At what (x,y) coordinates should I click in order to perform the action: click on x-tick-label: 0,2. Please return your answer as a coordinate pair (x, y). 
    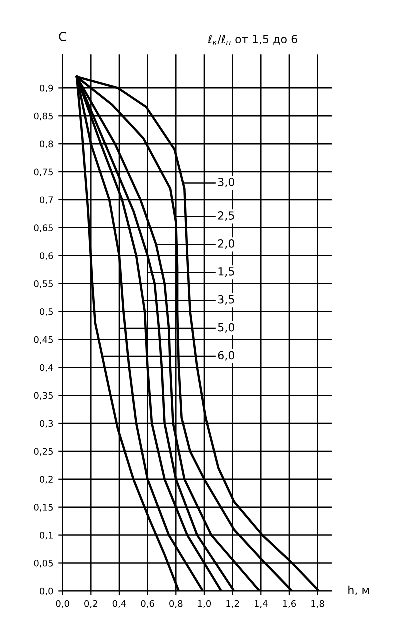
    Looking at the image, I should click on (91, 604).